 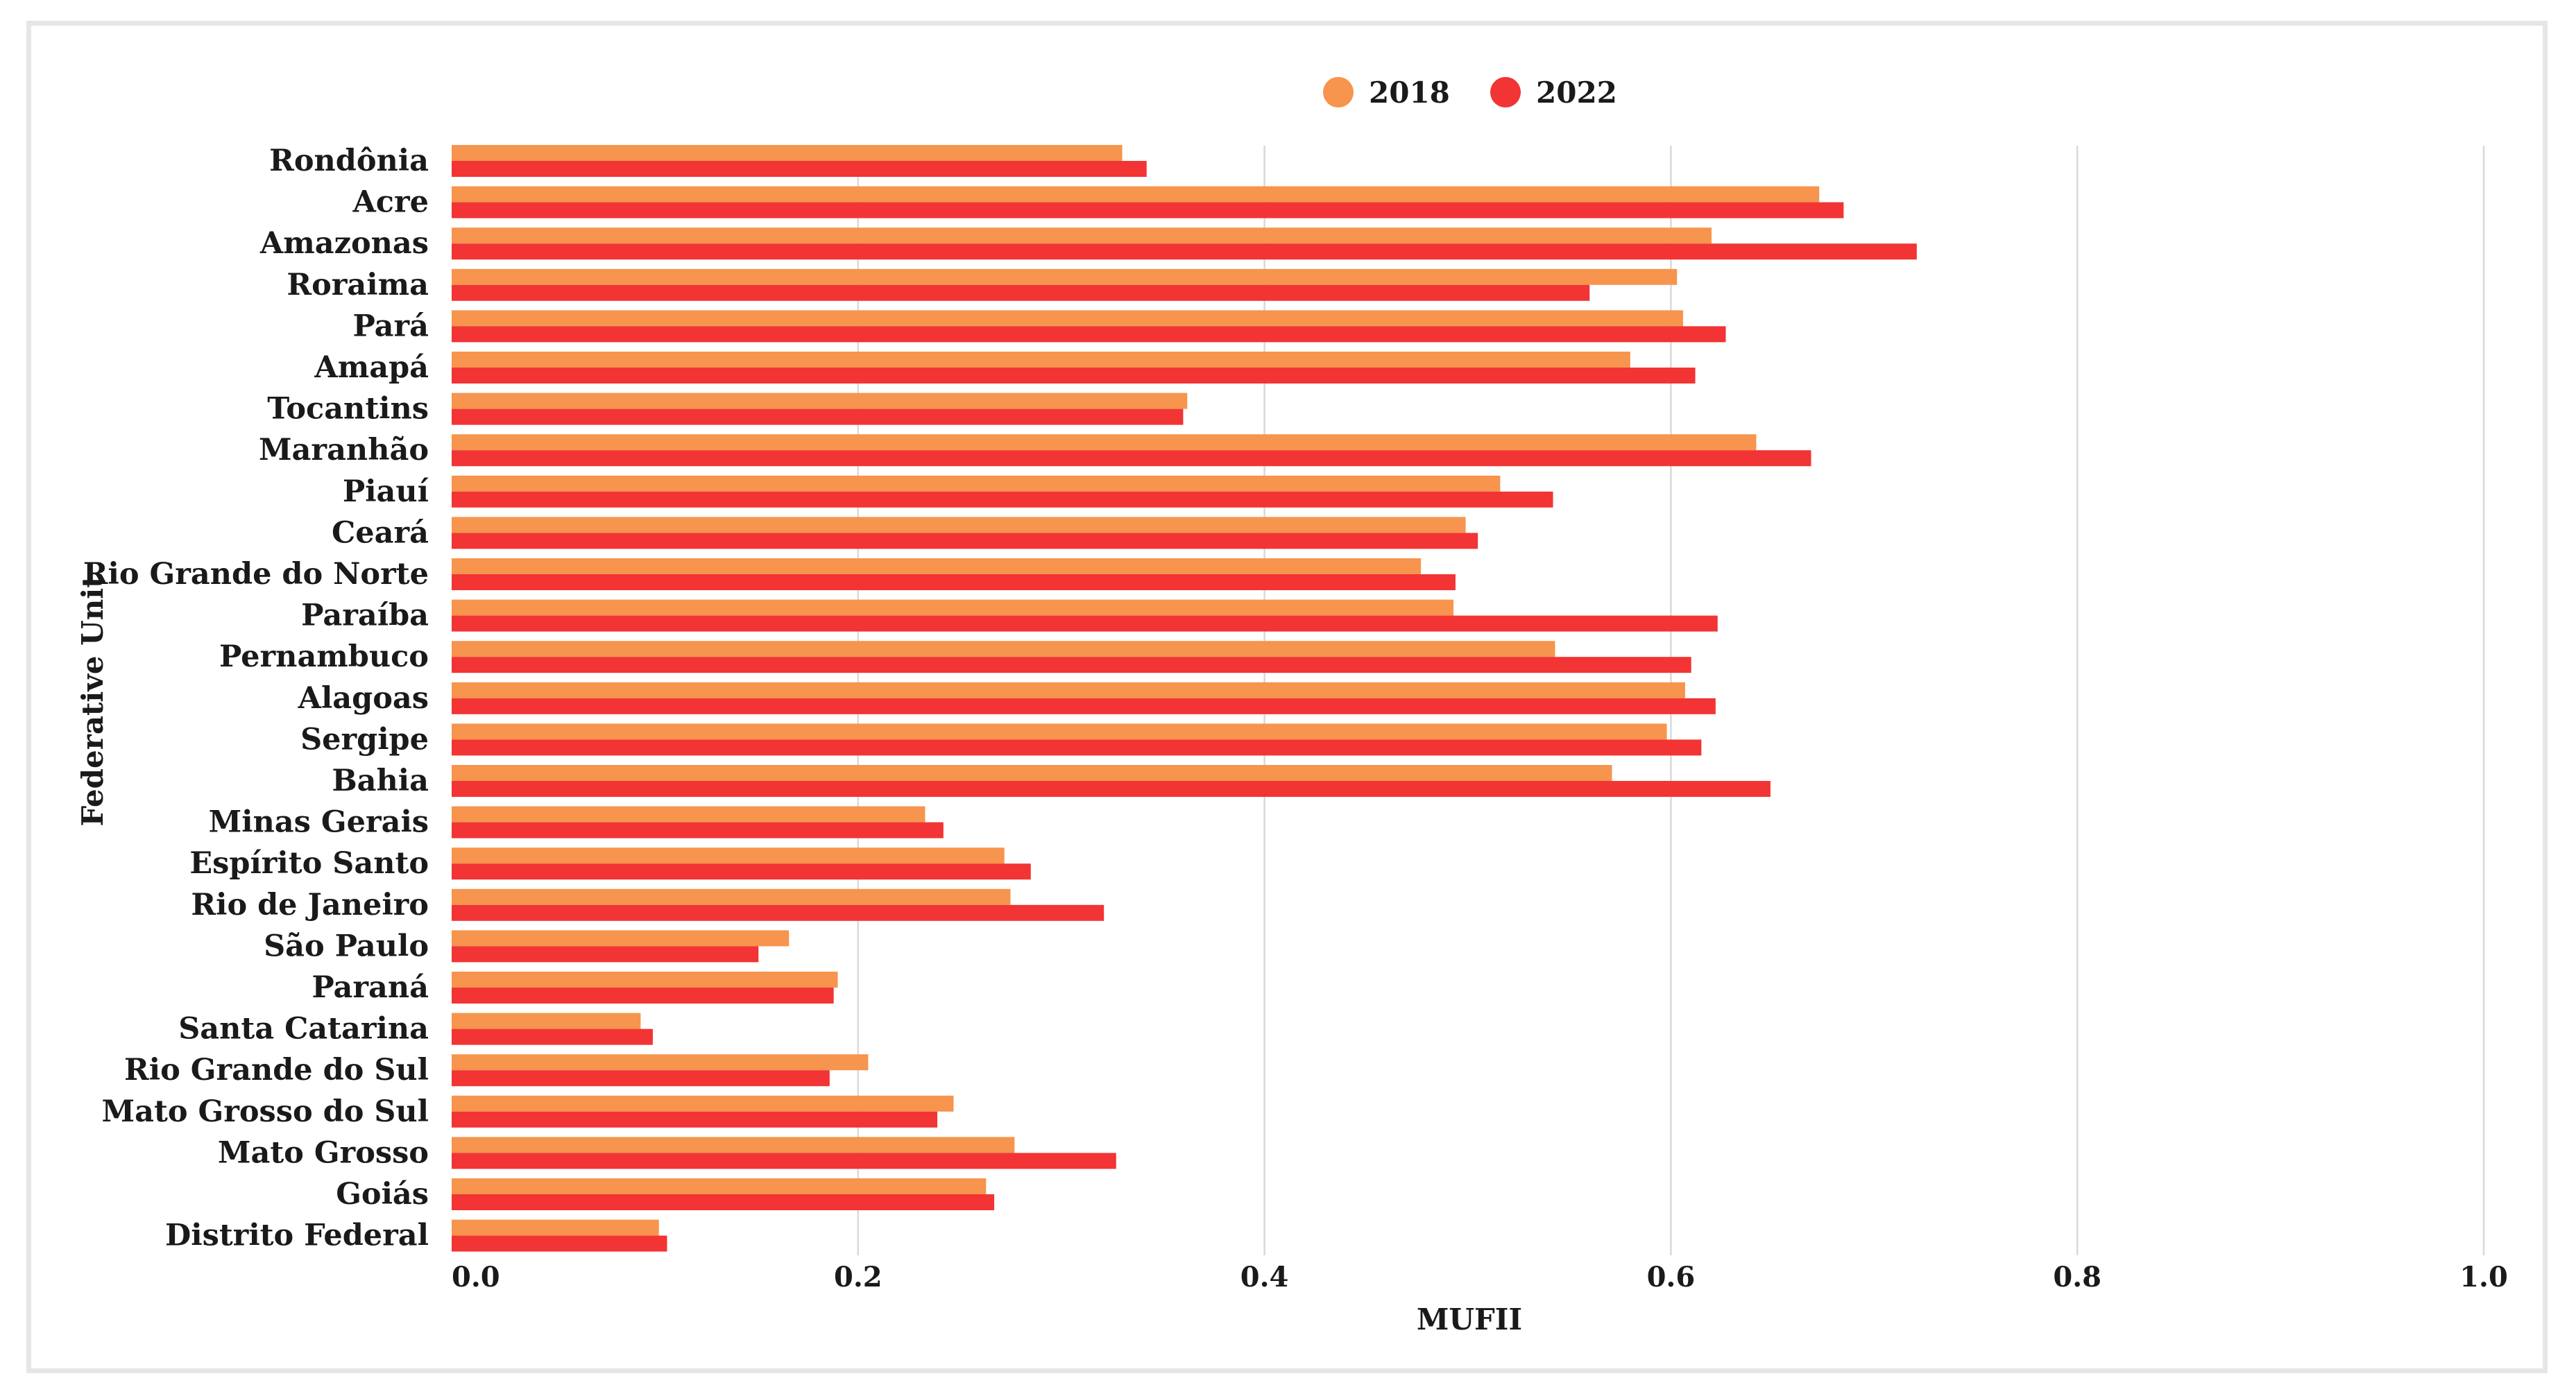 I want to click on bar-2018-bahia, so click(x=1032, y=773).